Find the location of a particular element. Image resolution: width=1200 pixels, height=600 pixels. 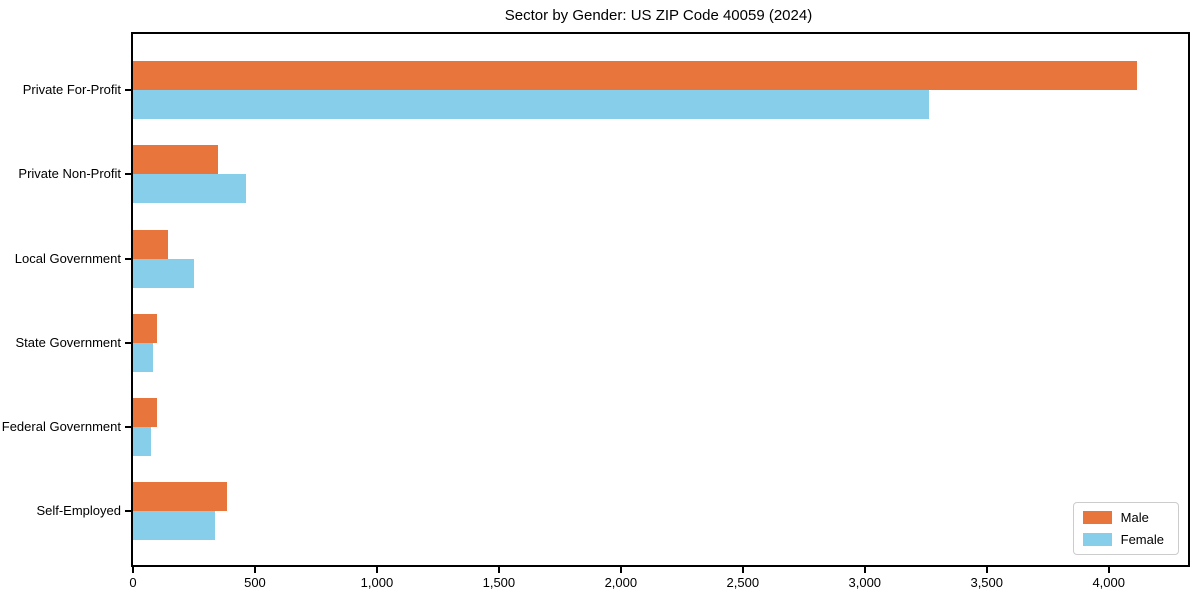

x-tick-label: 3,000 is located at coordinates (865, 582).